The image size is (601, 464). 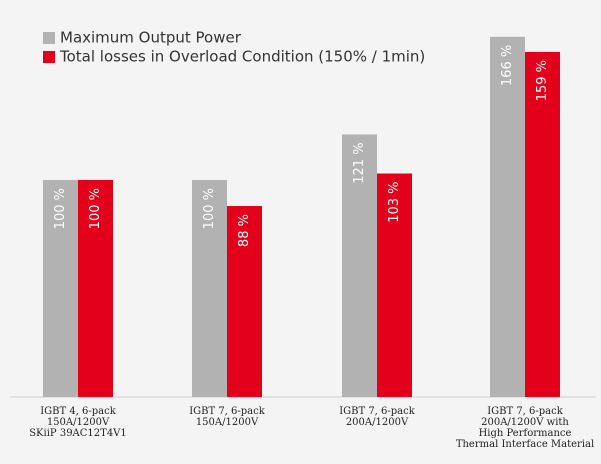 I want to click on x-tick-label: SKiiP 39AC12T4V1, so click(x=78, y=433).